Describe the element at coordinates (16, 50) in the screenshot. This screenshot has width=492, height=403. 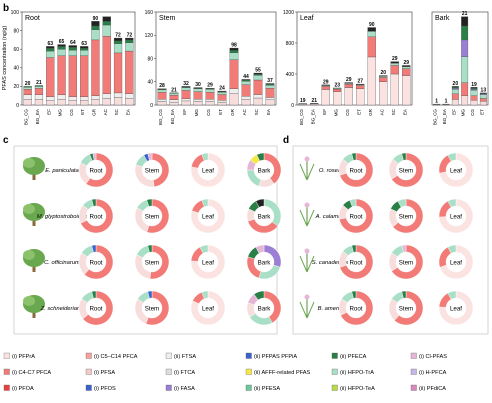
I see `y-tick-label: 60` at that location.